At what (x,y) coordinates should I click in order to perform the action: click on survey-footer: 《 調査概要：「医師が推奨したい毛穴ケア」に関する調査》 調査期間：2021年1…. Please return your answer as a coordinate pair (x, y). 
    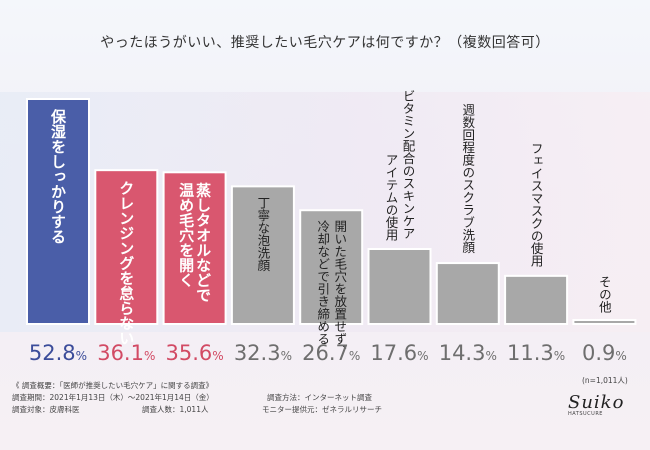
    Looking at the image, I should click on (272, 398).